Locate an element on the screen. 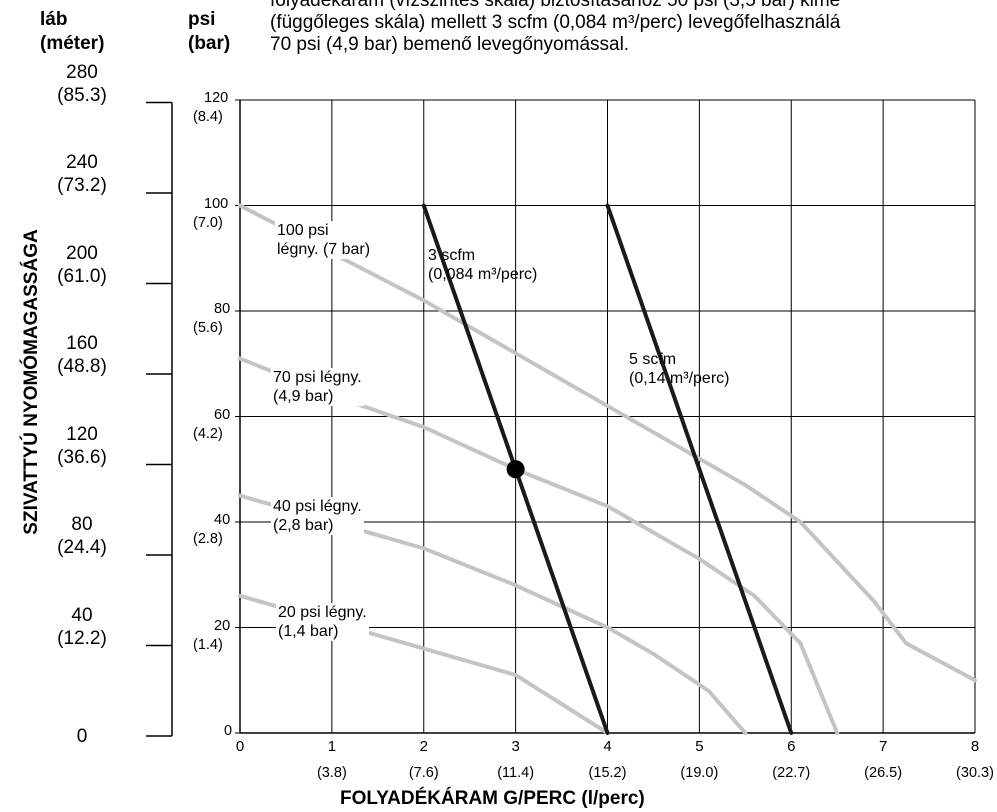  psi-tick-label: 60 is located at coordinates (222, 414).